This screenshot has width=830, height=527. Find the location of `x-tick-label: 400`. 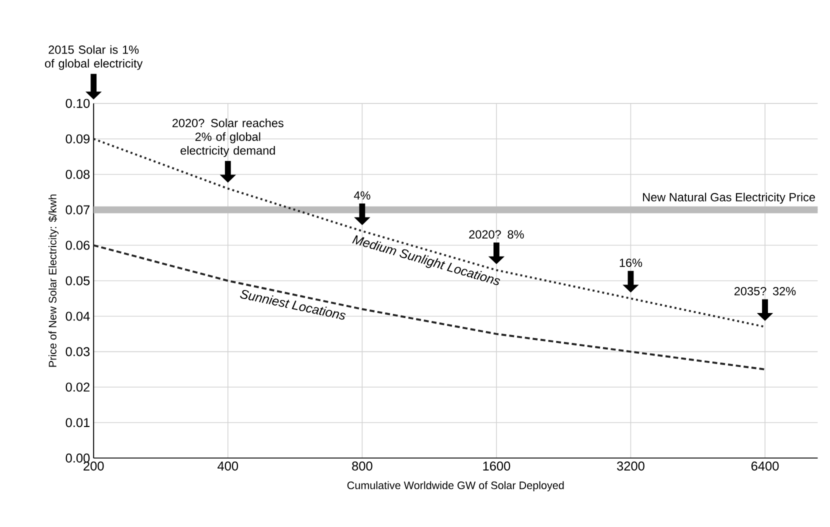

x-tick-label: 400 is located at coordinates (228, 466).